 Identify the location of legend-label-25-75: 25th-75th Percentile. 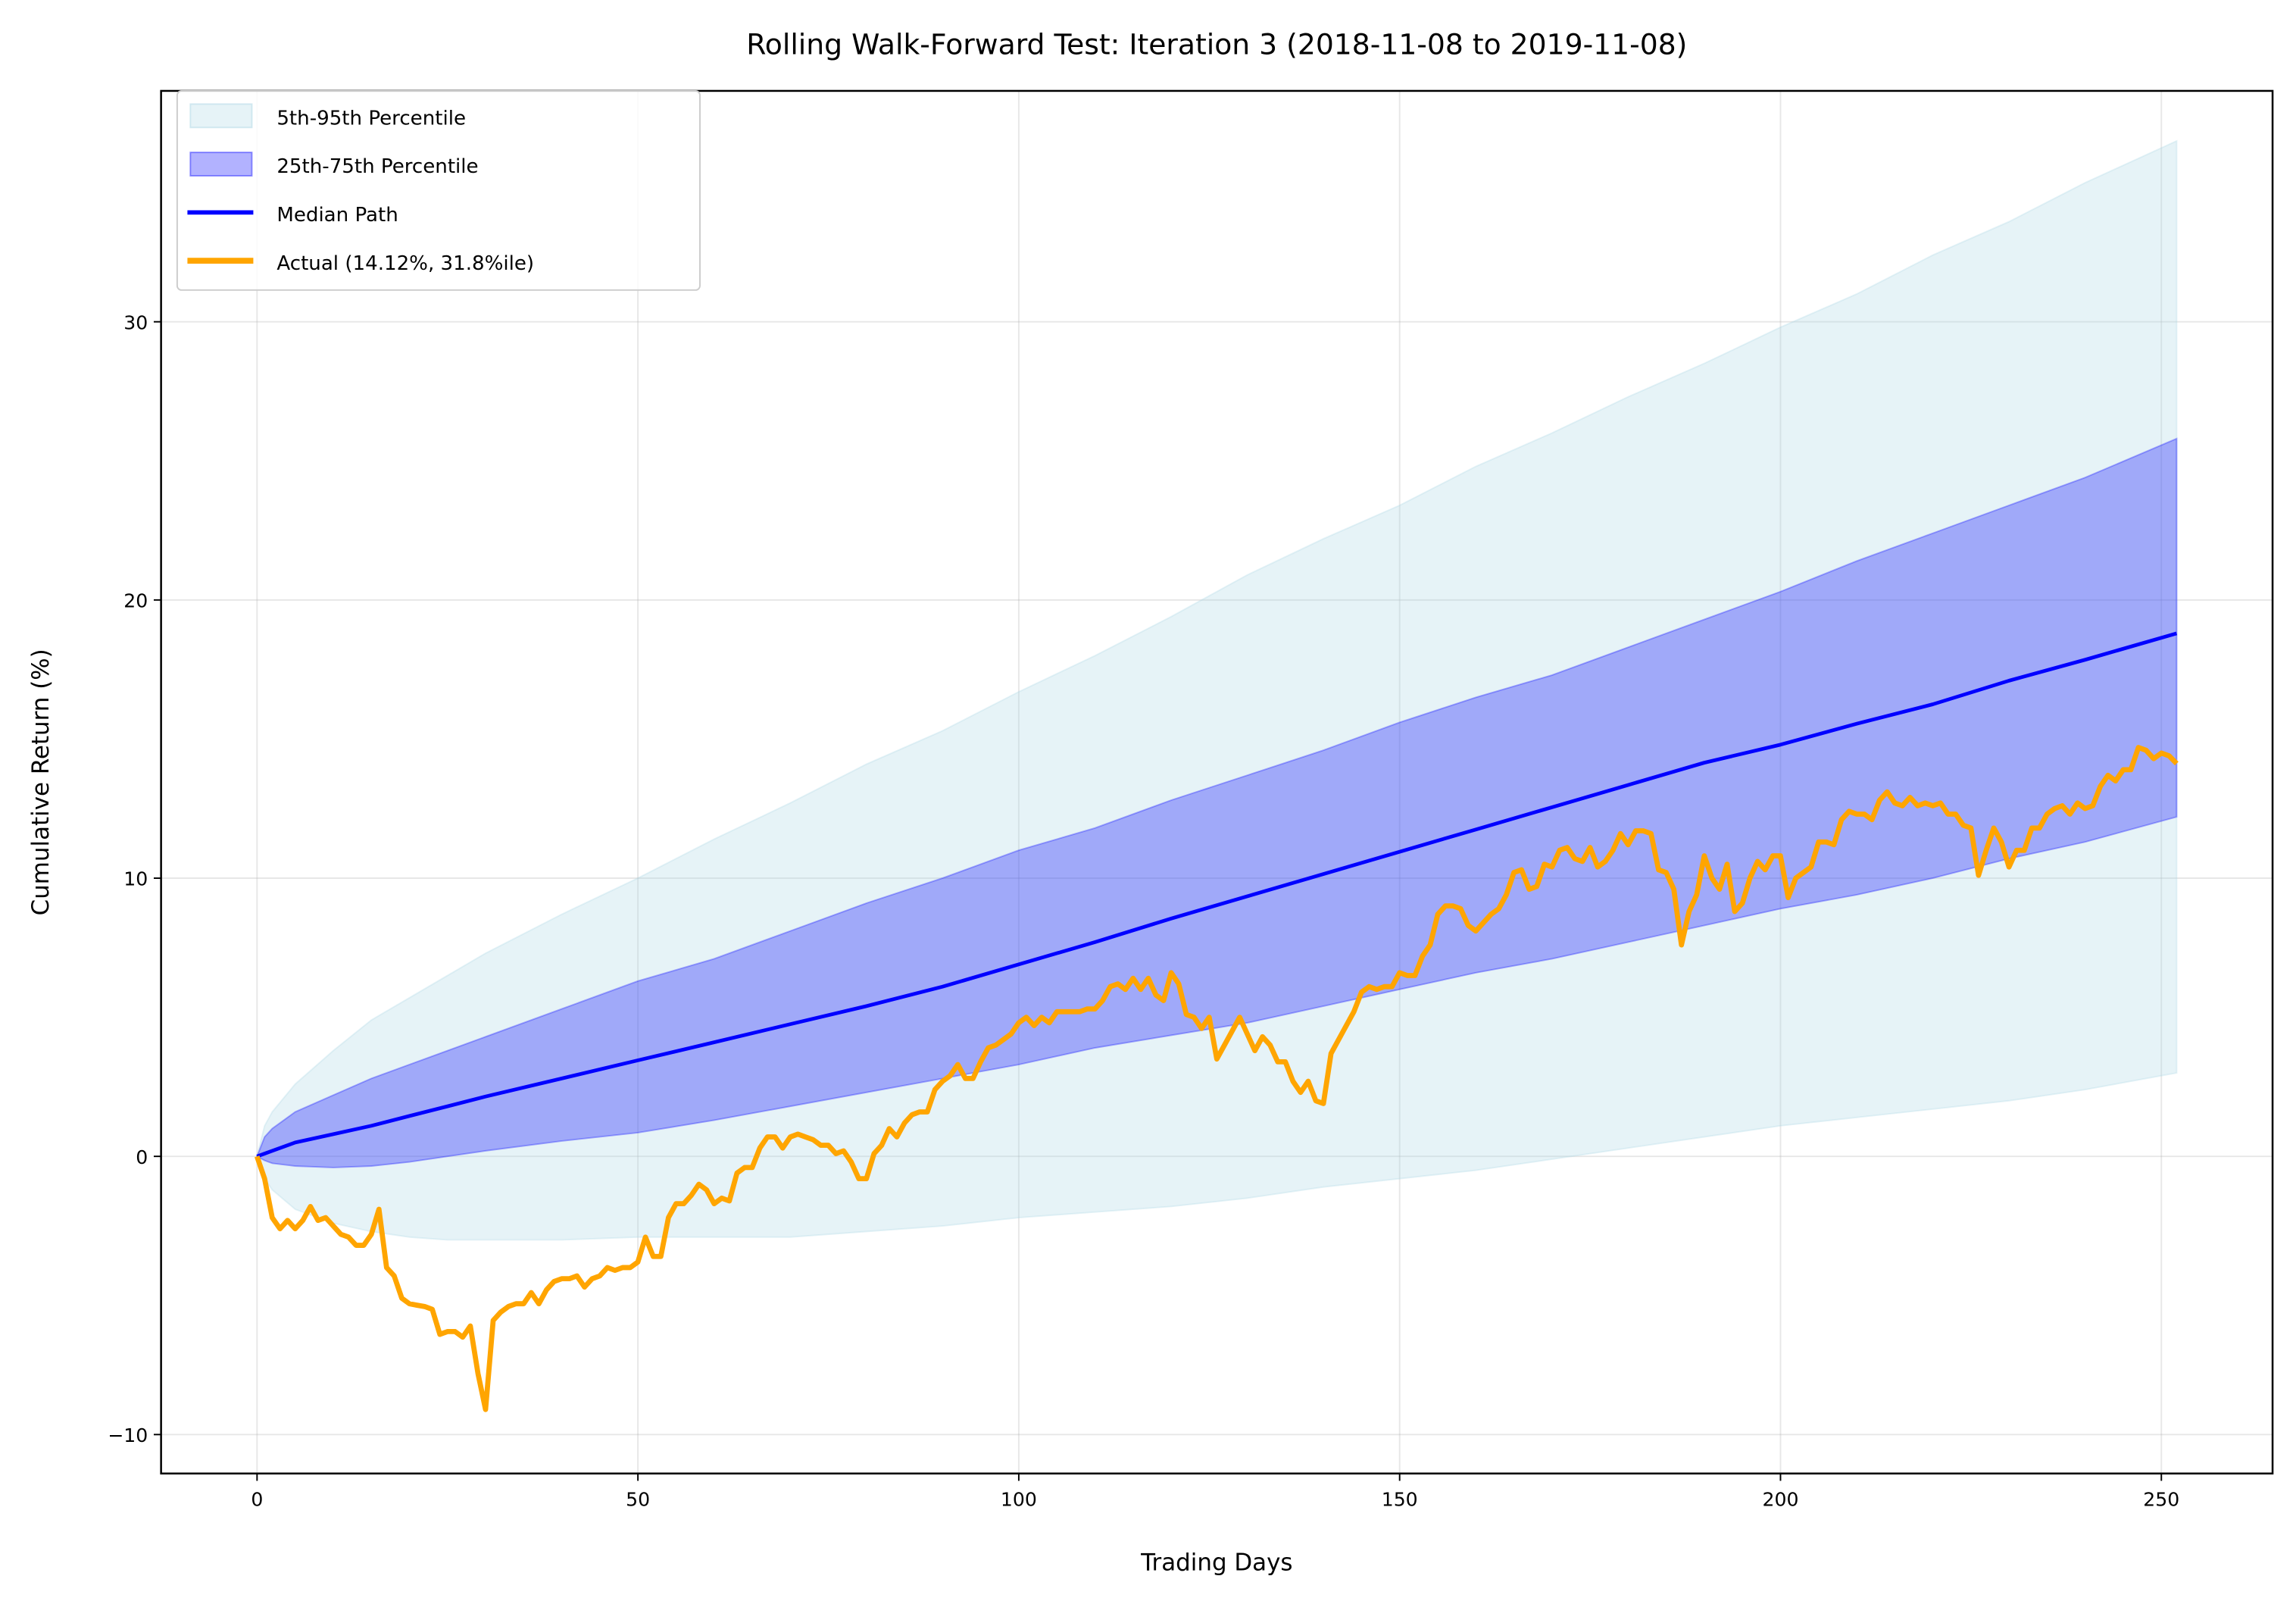
(377, 166).